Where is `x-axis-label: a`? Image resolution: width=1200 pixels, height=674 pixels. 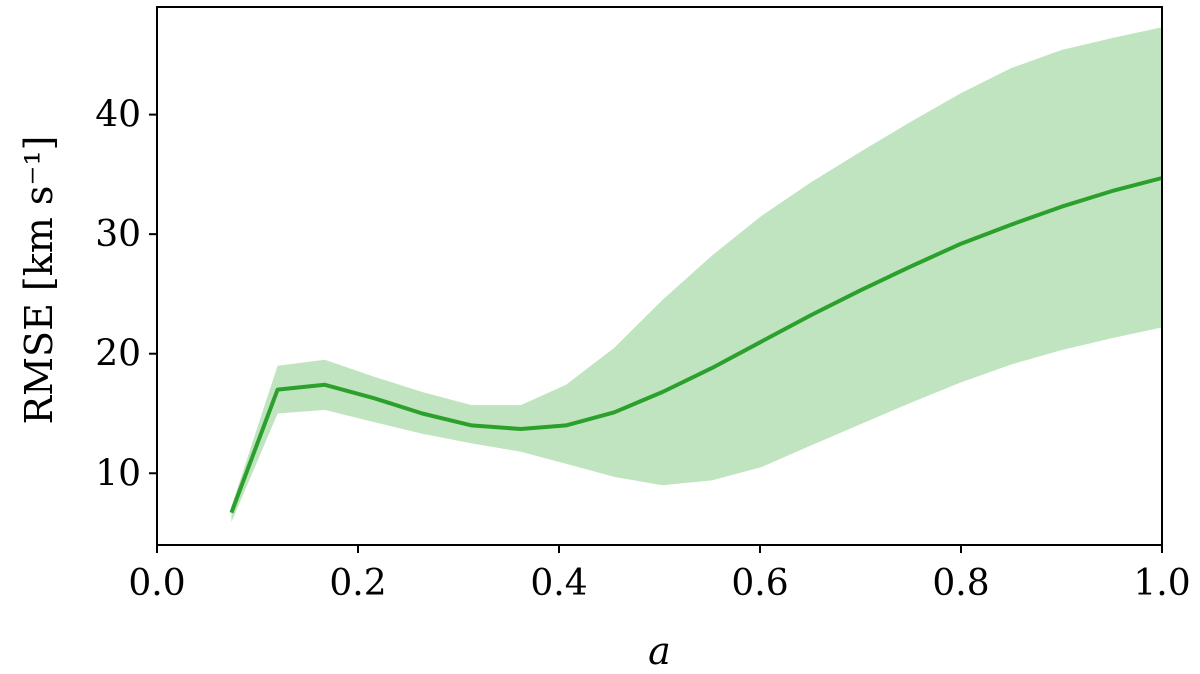 x-axis-label: a is located at coordinates (659, 651).